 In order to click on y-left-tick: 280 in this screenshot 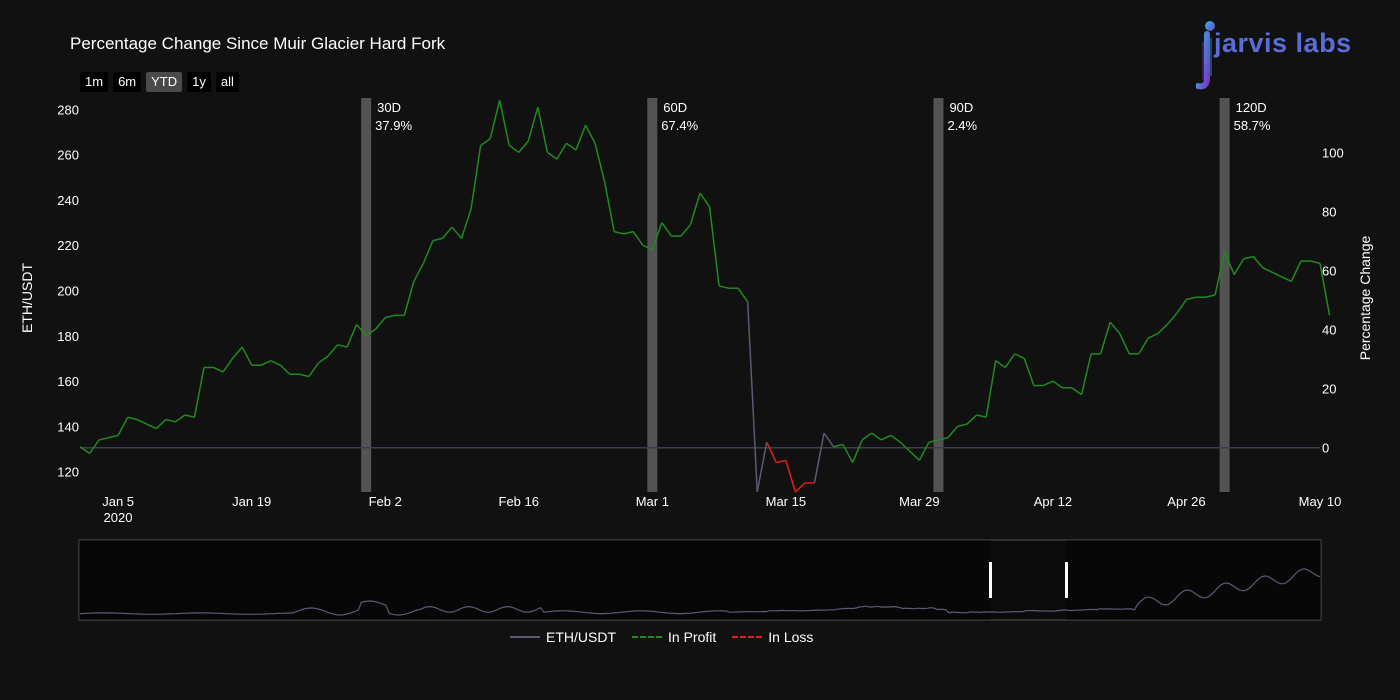, I will do `click(68, 109)`.